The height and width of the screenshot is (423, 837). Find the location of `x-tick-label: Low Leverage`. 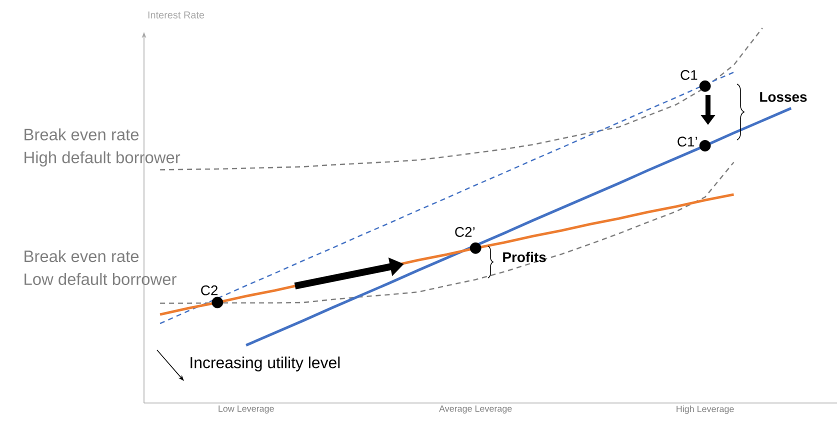

x-tick-label: Low Leverage is located at coordinates (246, 410).